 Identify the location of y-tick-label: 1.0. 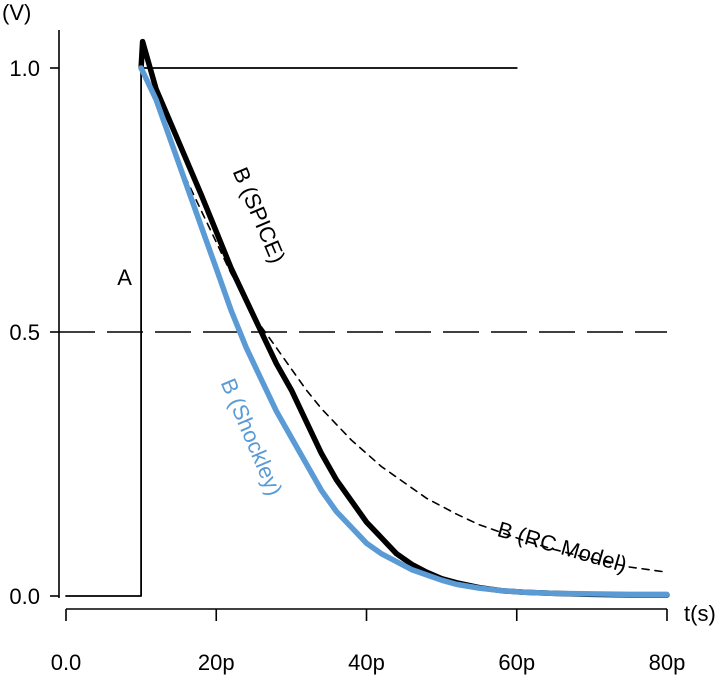
(24, 68).